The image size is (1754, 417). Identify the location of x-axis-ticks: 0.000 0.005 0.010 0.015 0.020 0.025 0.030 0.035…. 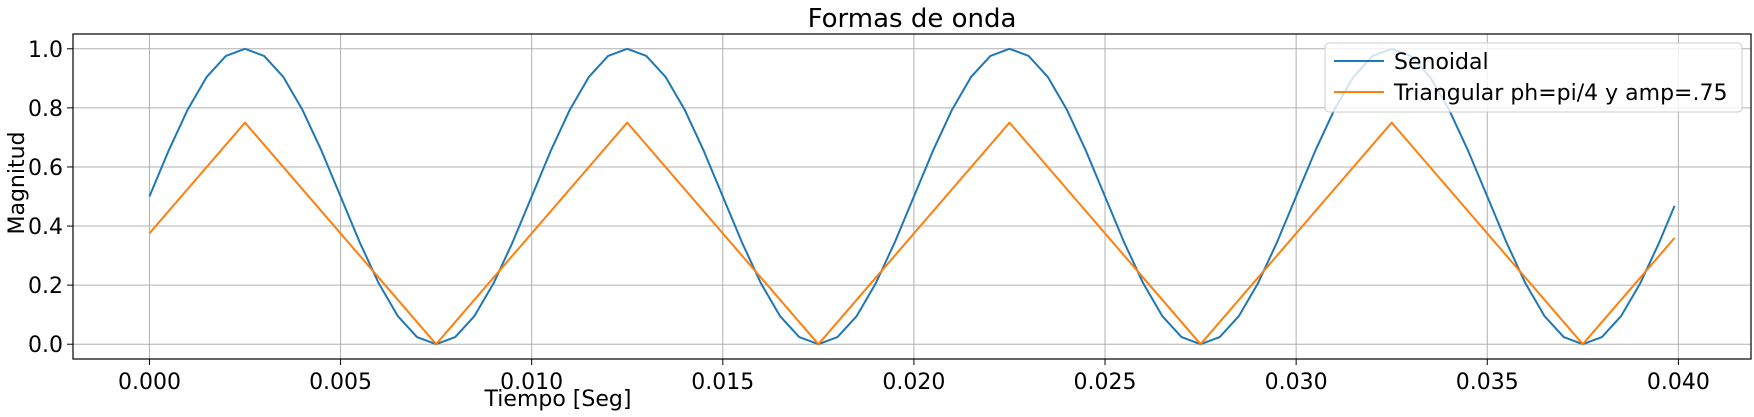
(914, 377).